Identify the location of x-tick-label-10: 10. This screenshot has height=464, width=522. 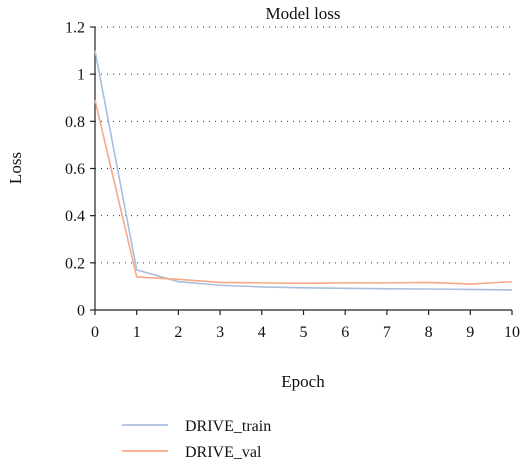
(512, 332).